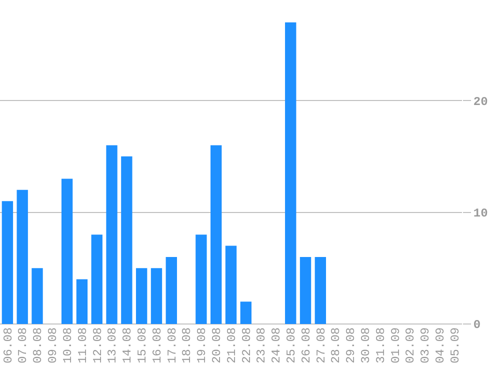 The image size is (498, 370). Describe the element at coordinates (455, 345) in the screenshot. I see `x-tick-label: 05.09` at that location.